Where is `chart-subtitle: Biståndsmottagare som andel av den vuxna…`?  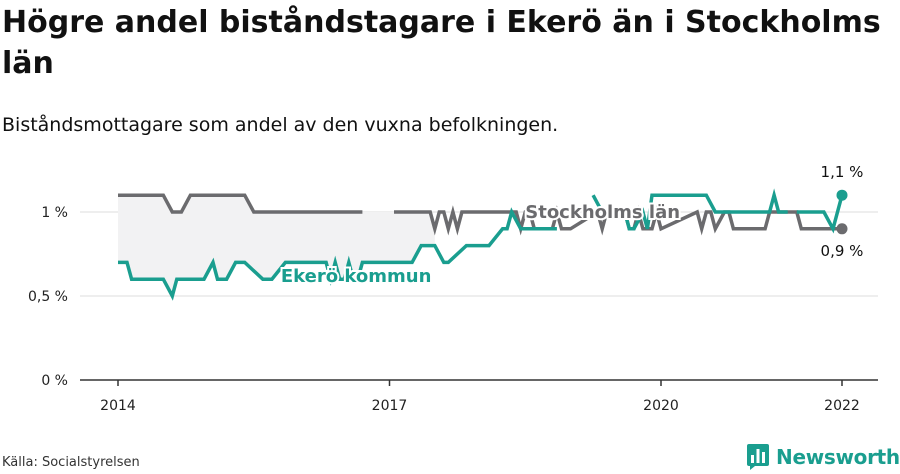 chart-subtitle: Biståndsmottagare som andel av den vuxna… is located at coordinates (280, 125).